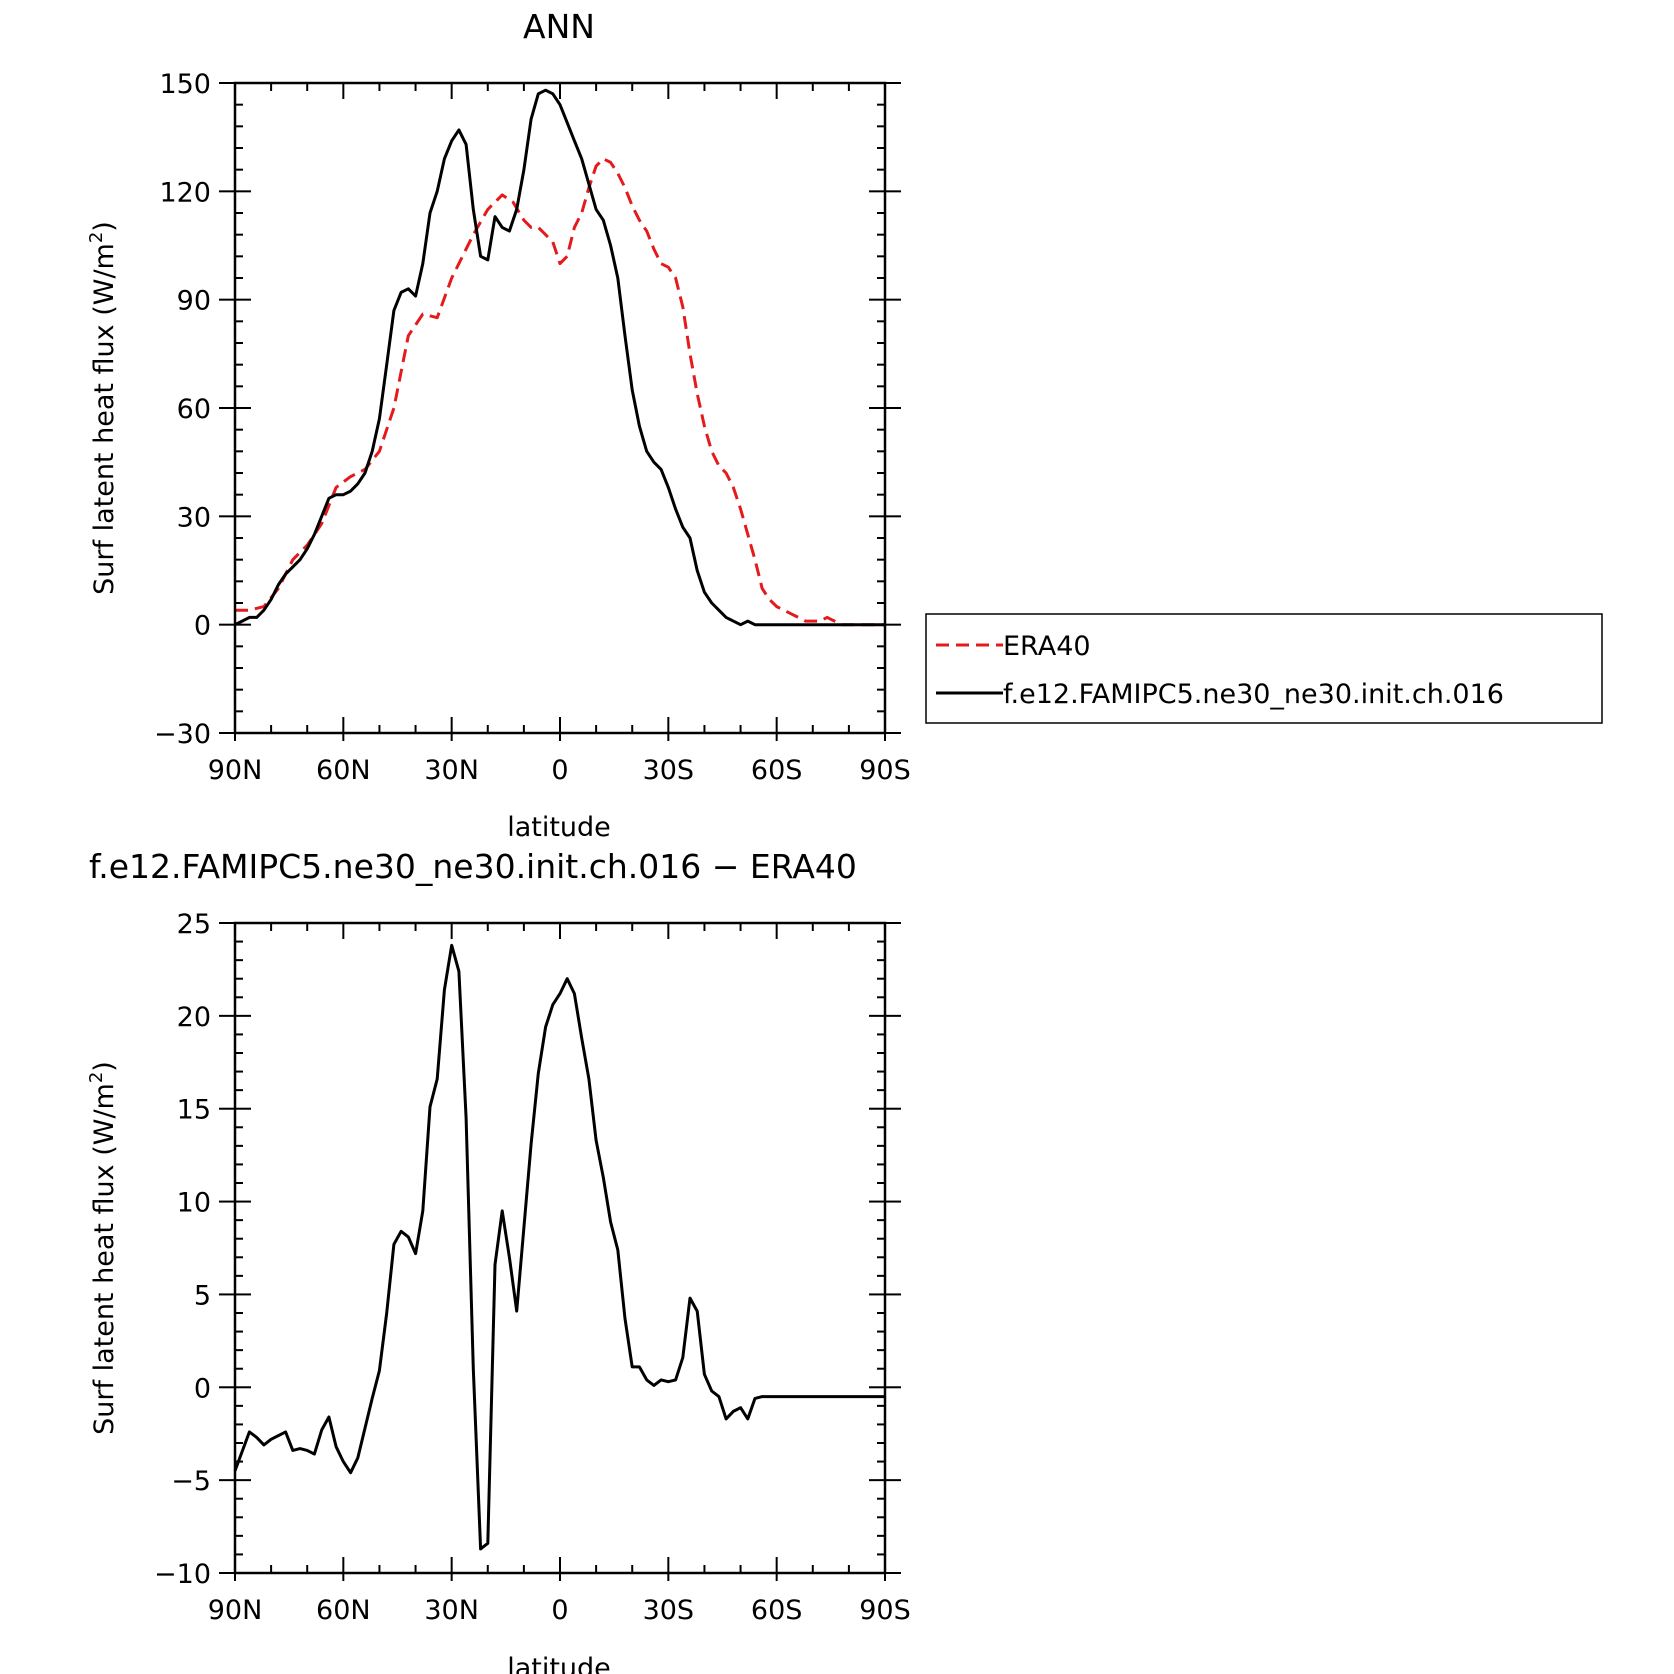  Describe the element at coordinates (559, 1663) in the screenshot. I see `bottom-x-axis-label: latitude` at that location.